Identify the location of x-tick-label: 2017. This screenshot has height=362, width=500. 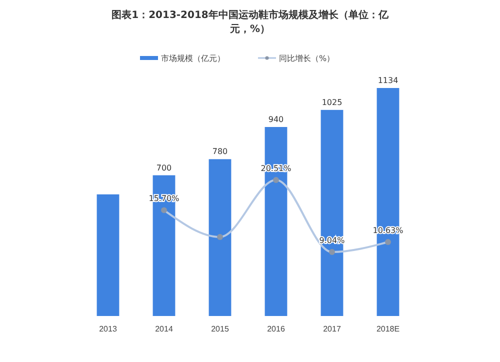
(332, 329).